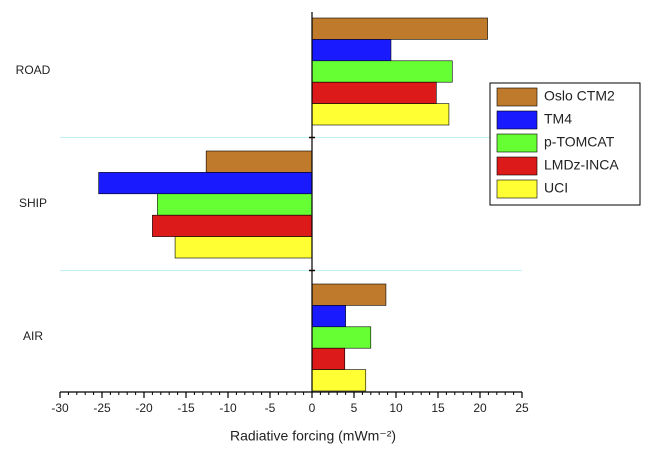  What do you see at coordinates (186, 408) in the screenshot?
I see `x-tick-label: -15` at bounding box center [186, 408].